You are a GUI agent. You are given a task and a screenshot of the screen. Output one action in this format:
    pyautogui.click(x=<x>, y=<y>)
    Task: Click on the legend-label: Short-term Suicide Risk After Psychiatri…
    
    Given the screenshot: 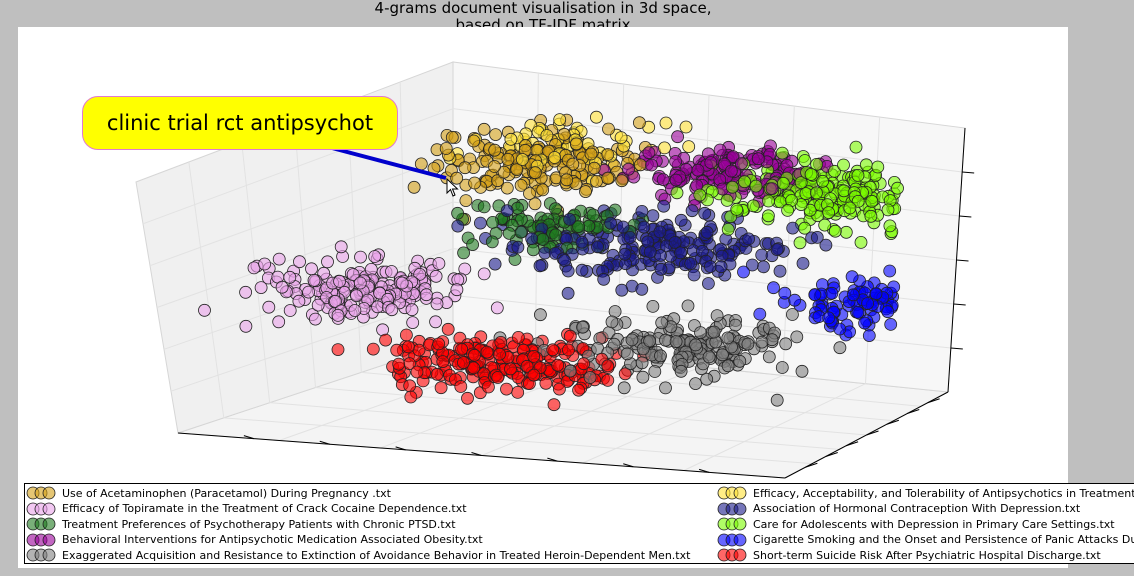 What is the action you would take?
    pyautogui.click(x=927, y=555)
    